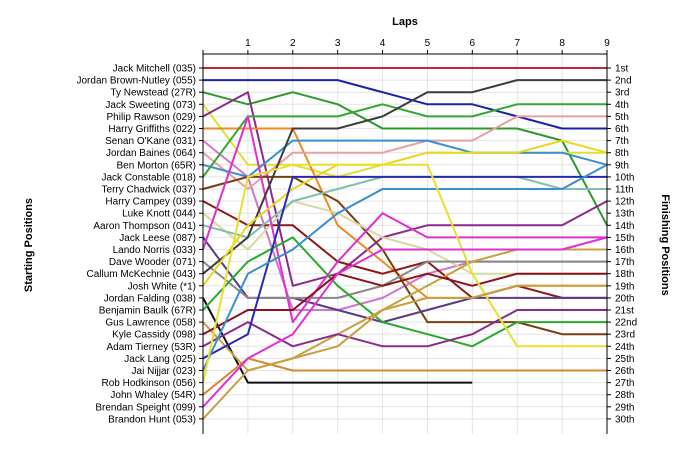  Describe the element at coordinates (153, 395) in the screenshot. I see `starting-position-label: John Whaley (54R)` at that location.